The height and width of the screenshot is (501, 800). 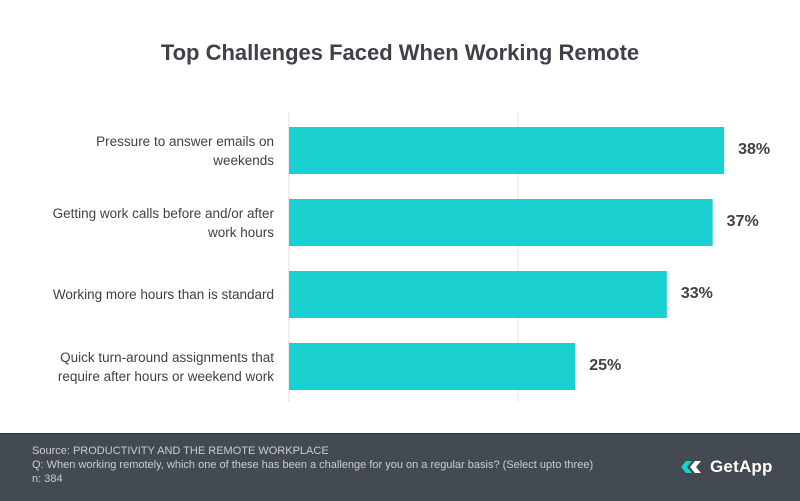 I want to click on value-label: 37%, so click(x=742, y=221).